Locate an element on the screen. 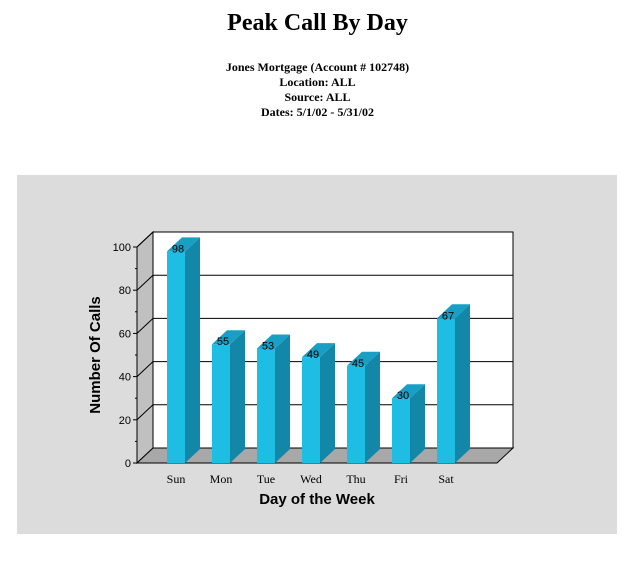  data-label: 55 is located at coordinates (223, 342).